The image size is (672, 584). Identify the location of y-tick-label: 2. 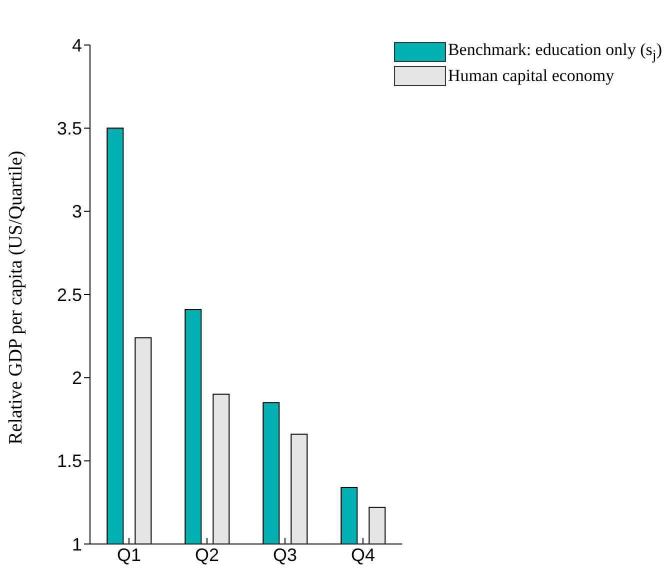
(77, 378).